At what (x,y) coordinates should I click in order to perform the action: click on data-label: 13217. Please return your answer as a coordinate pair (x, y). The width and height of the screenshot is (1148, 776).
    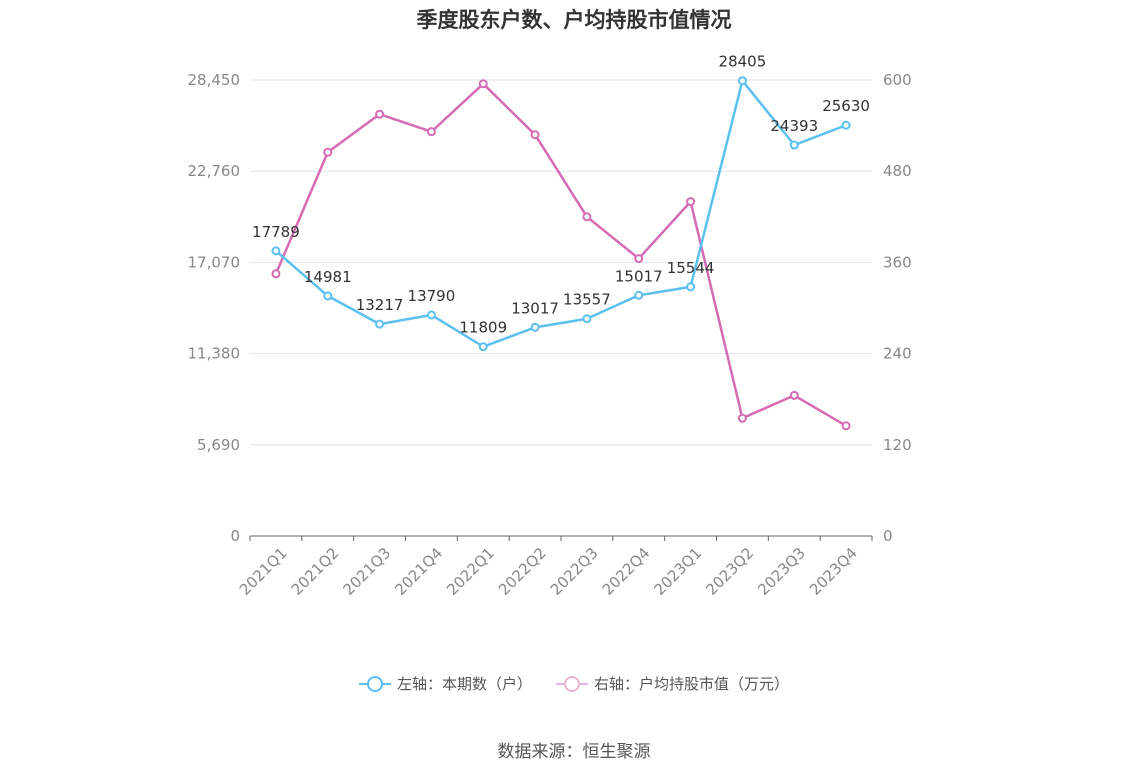
    Looking at the image, I should click on (380, 305).